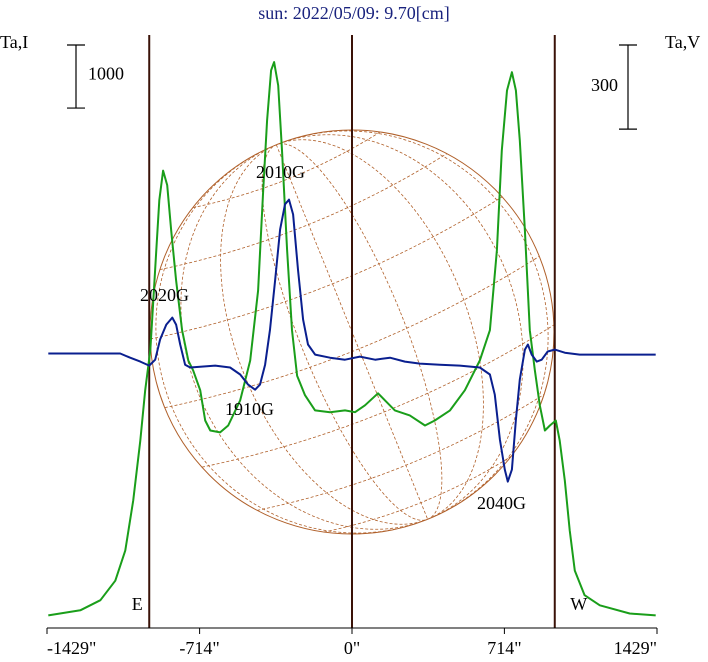  I want to click on annotation: 2010G, so click(280, 172).